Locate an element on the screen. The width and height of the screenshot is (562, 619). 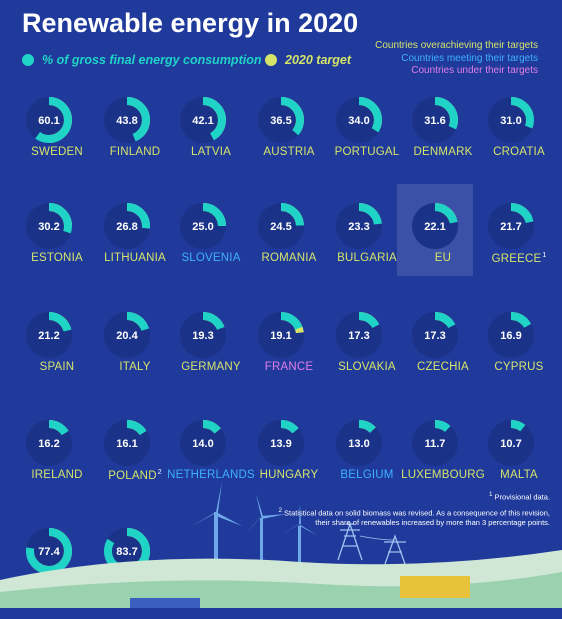
legend-target: 2020 target is located at coordinates (308, 60).